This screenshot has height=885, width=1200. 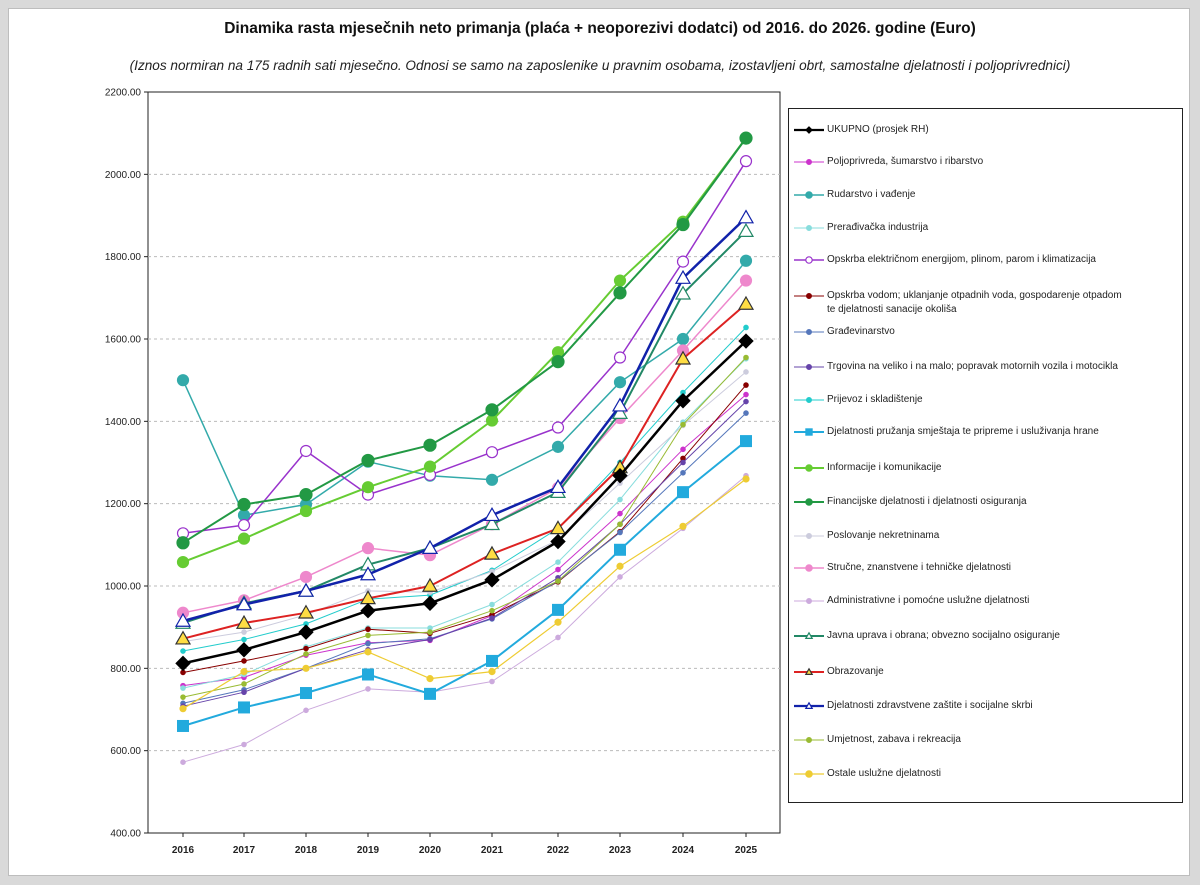 What do you see at coordinates (884, 773) in the screenshot?
I see `legend-label: Ostale uslužne djelatnosti` at bounding box center [884, 773].